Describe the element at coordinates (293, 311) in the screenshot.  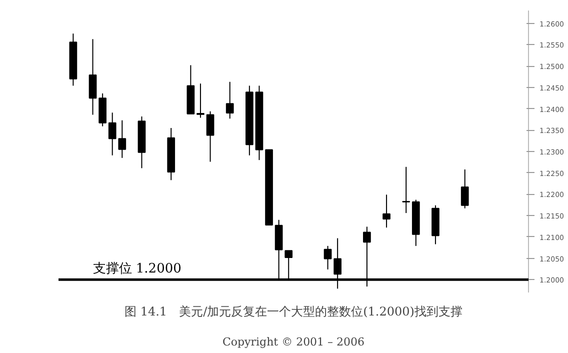
I see `text: 图 14.1 美元/加元反复在一个大型的整数位(1.2000)找到支撑` at that location.